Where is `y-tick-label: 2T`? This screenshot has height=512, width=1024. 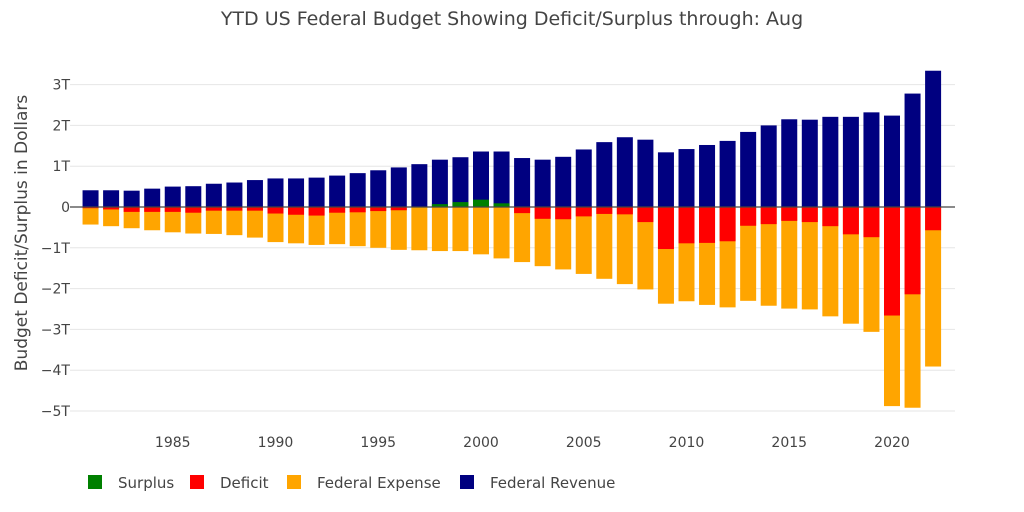
y-tick-label: 2T is located at coordinates (62, 126).